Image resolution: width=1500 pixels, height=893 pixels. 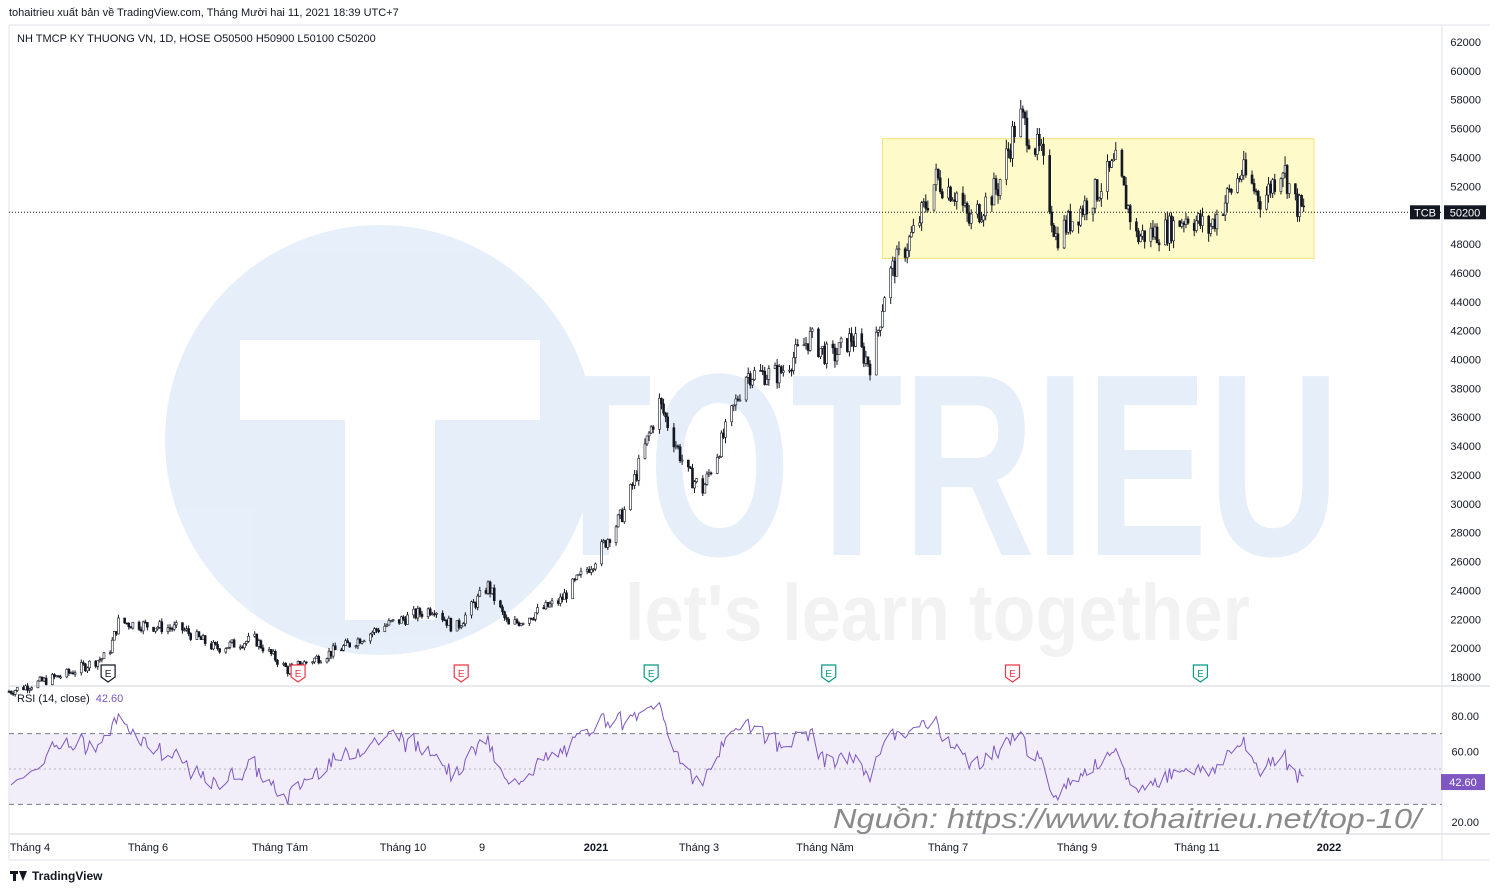 I want to click on rsi-title-value: 42.60, so click(x=109, y=699).